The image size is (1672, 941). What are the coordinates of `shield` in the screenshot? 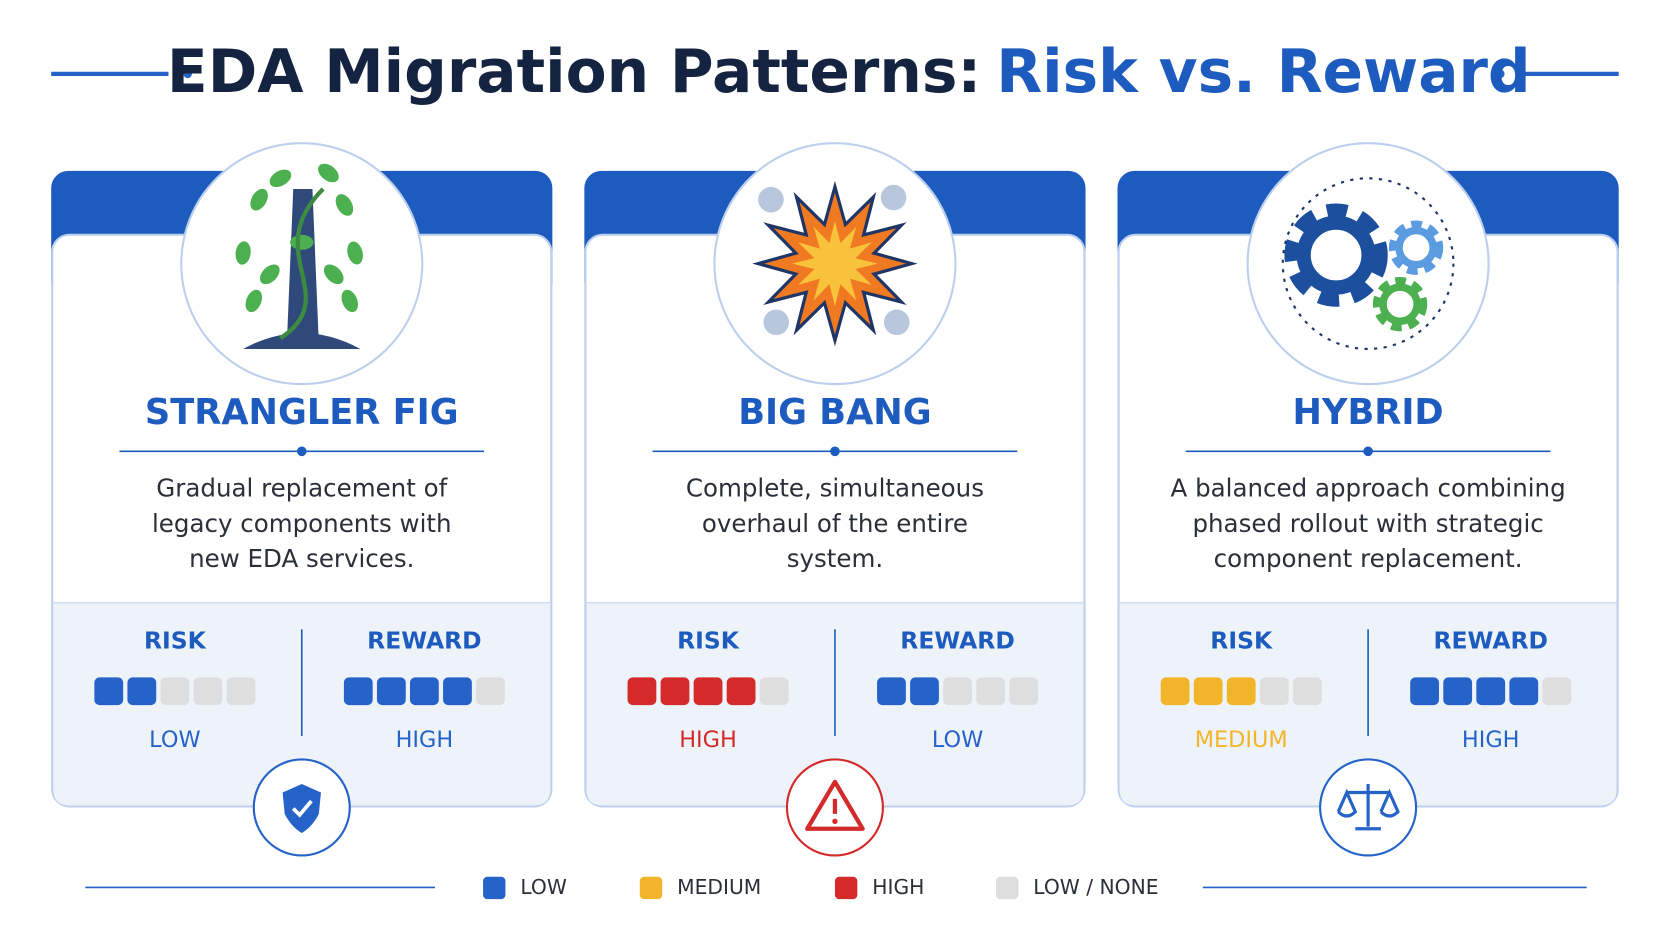 It's located at (301, 809).